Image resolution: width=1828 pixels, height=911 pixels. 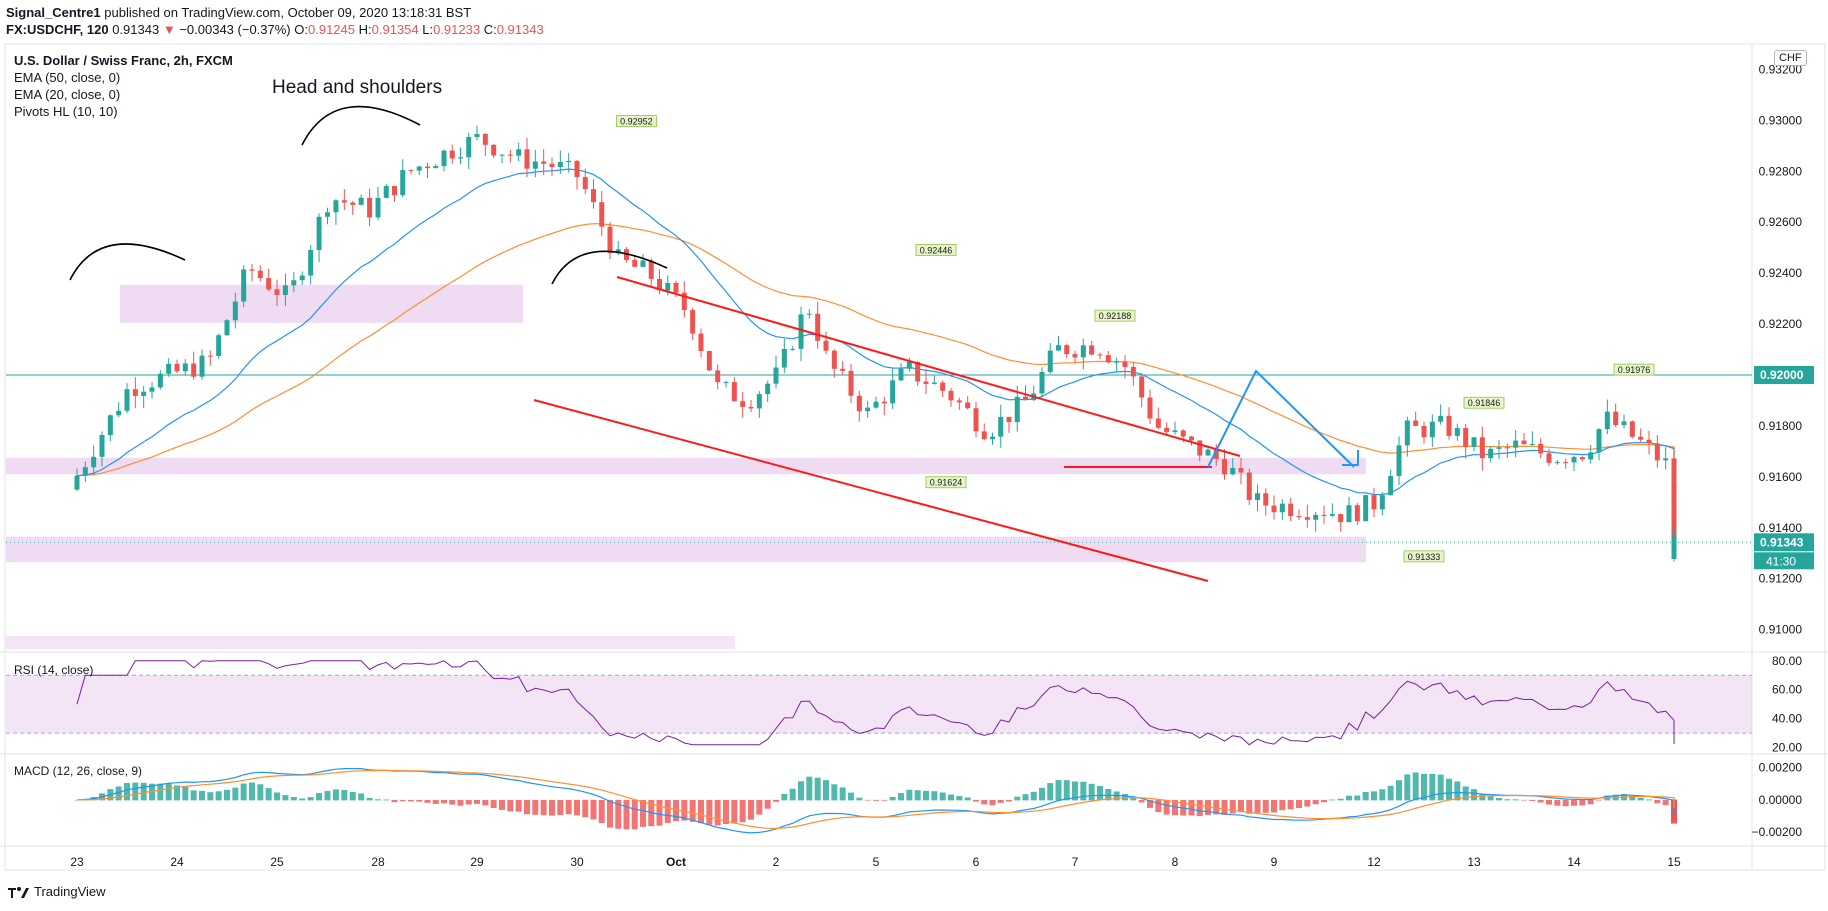 I want to click on time-tick-label: 6, so click(x=976, y=862).